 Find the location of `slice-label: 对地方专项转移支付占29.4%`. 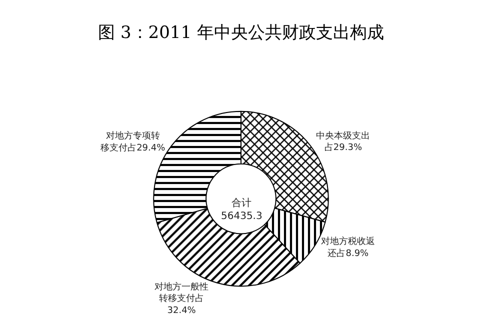

slice-label: 对地方专项转移支付占29.4% is located at coordinates (133, 142).